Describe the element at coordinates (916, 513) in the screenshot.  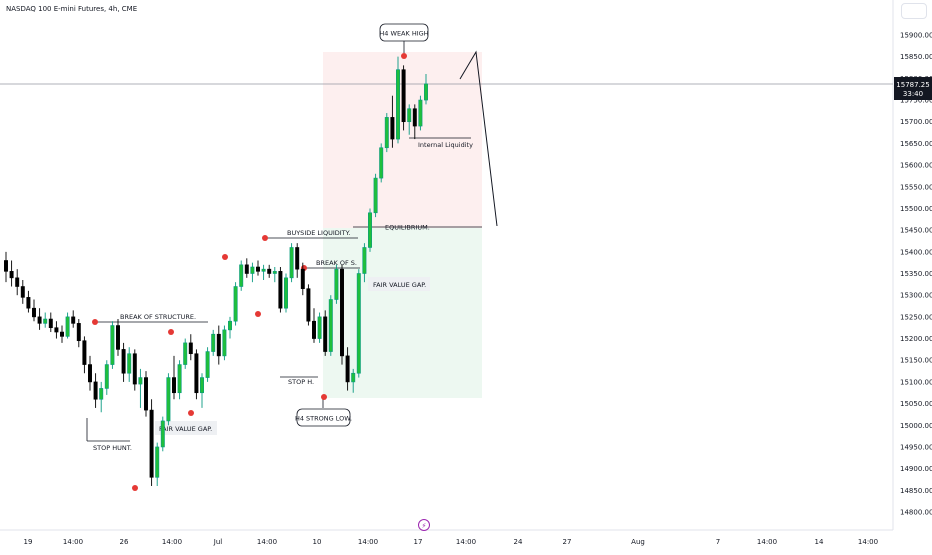
I see `y-tick-label: 14800.00` at that location.